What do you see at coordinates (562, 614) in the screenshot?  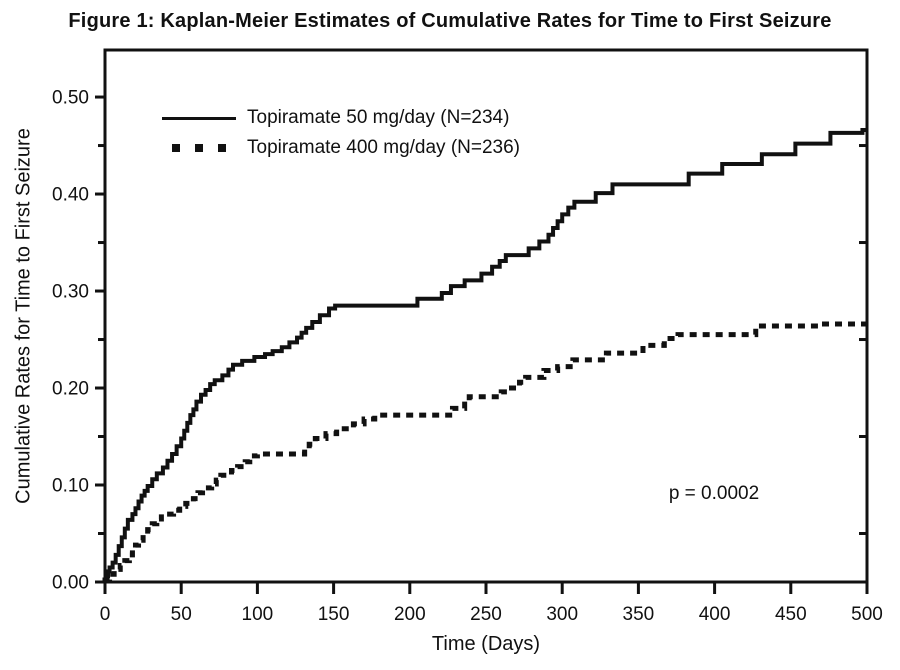 I see `x-tick-label: 300` at bounding box center [562, 614].